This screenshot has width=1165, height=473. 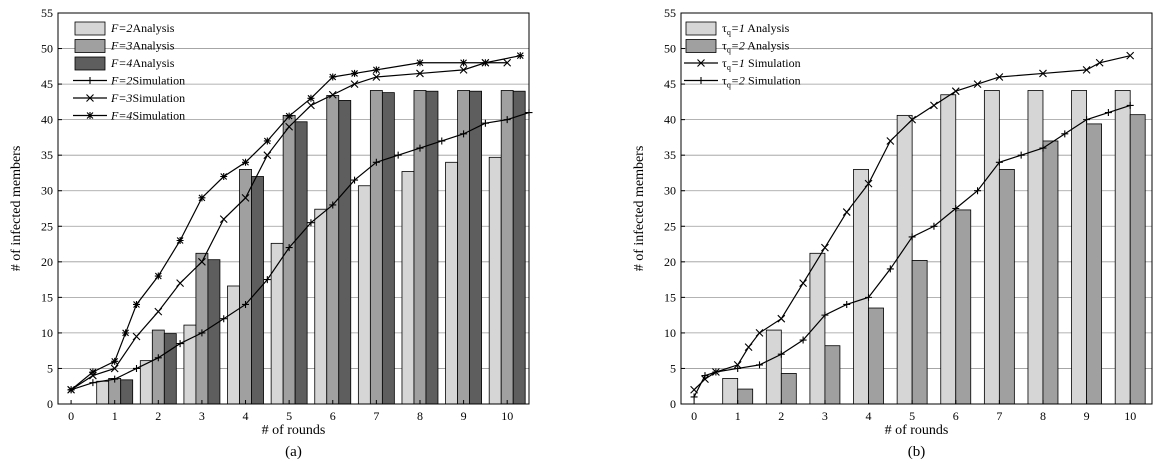 What do you see at coordinates (50, 404) in the screenshot?
I see `y-tick-label: 0` at bounding box center [50, 404].